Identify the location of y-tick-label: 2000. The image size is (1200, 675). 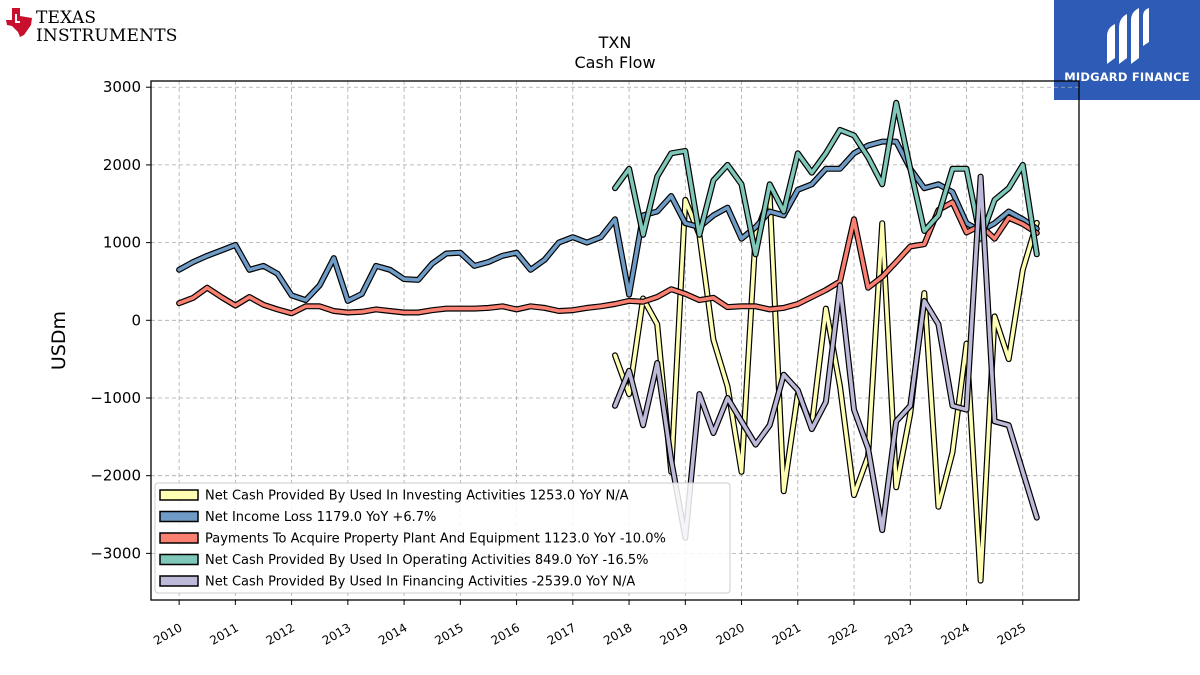
(122, 165).